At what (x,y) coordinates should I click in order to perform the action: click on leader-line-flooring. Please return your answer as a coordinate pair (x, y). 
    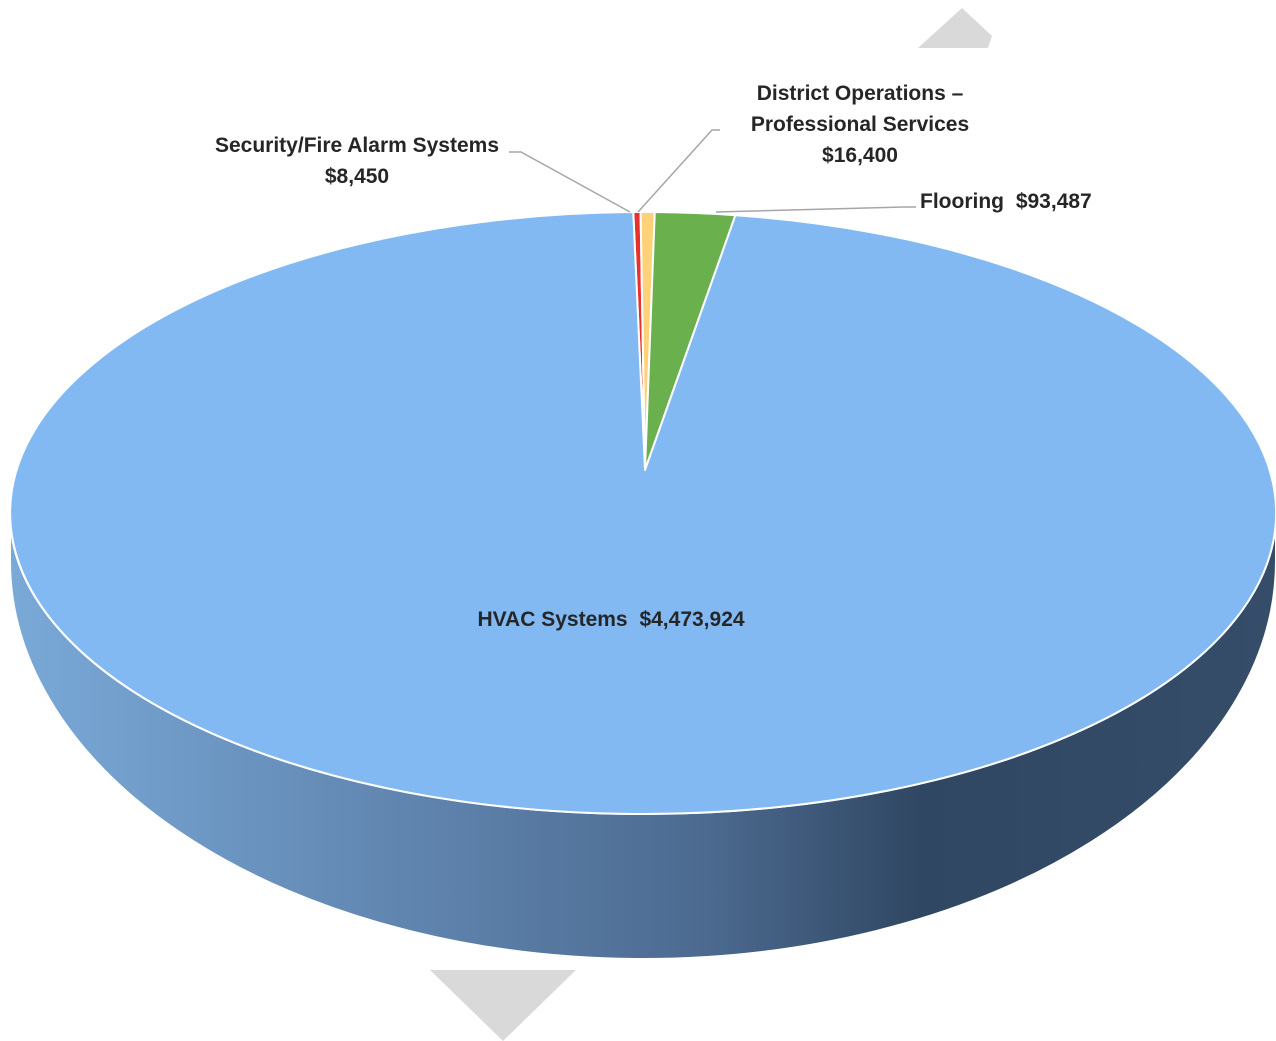
    Looking at the image, I should click on (815, 209).